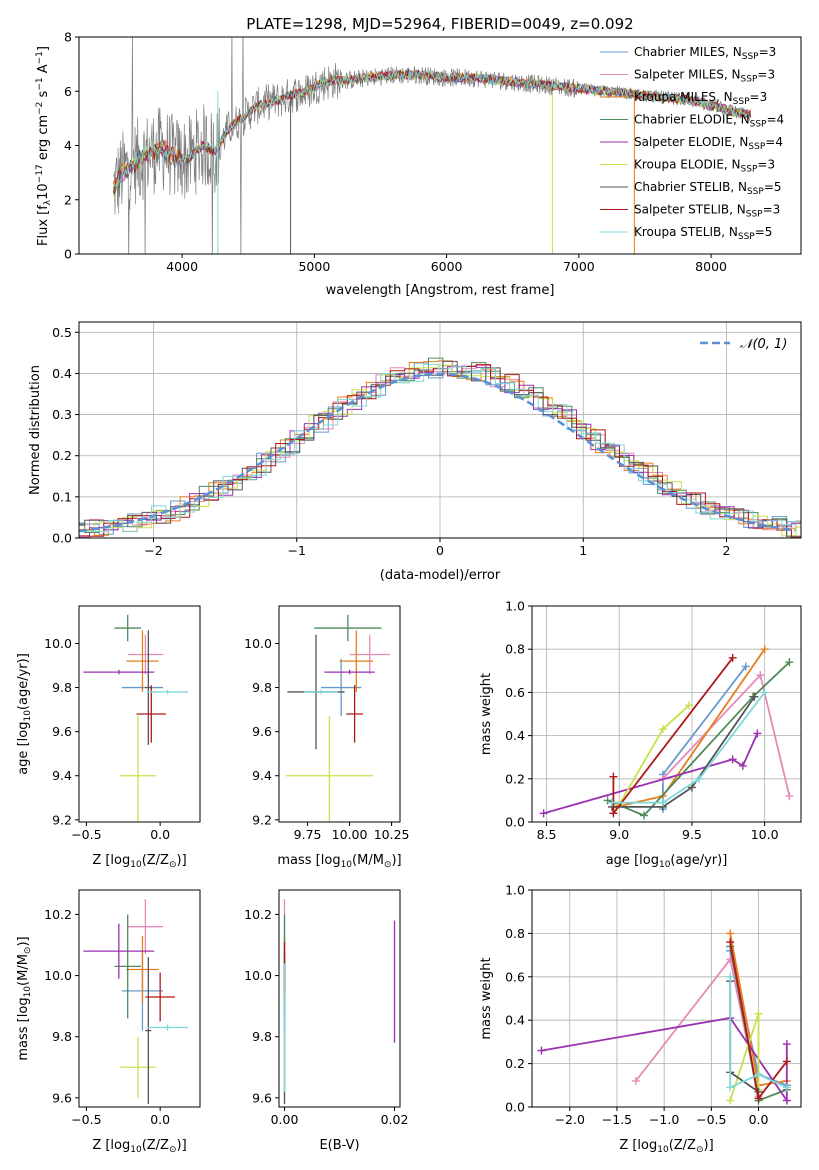 The image size is (819, 1170). I want to click on y-tick-label: 10.2, so click(58, 914).